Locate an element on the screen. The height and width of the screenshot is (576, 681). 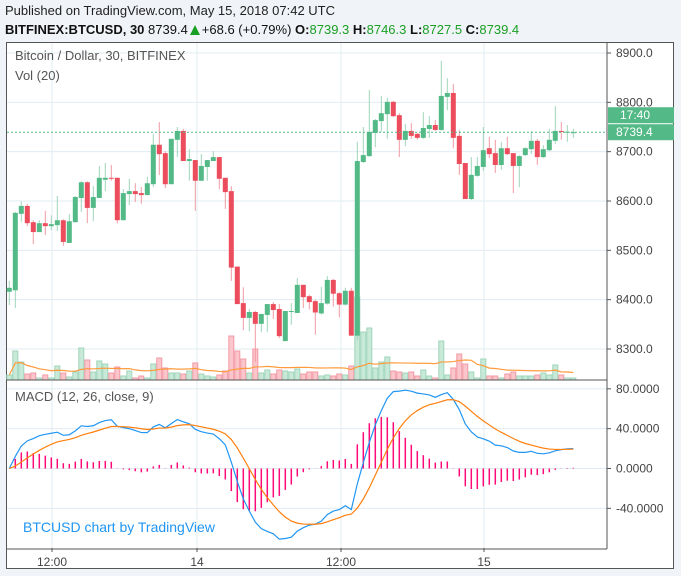
price-tag: 8739.4 is located at coordinates (634, 132).